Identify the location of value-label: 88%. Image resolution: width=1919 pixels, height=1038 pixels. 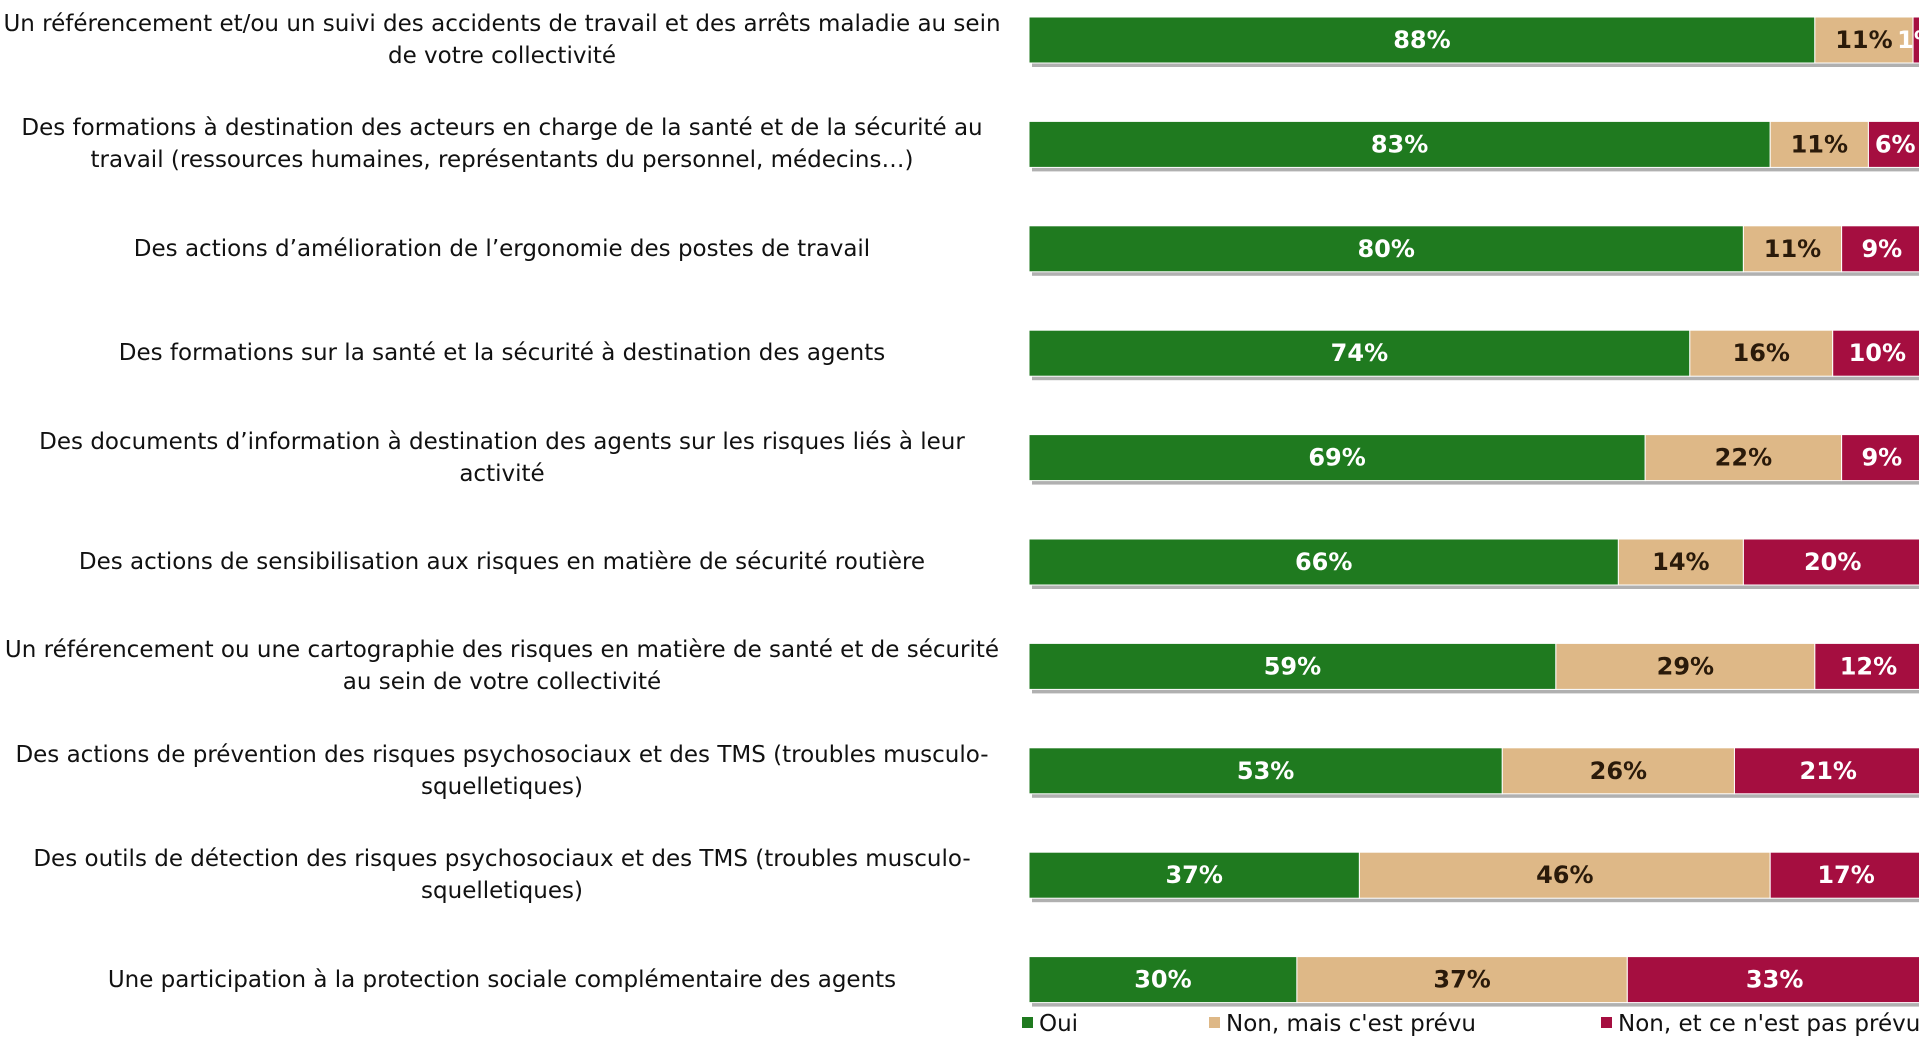
(1421, 40).